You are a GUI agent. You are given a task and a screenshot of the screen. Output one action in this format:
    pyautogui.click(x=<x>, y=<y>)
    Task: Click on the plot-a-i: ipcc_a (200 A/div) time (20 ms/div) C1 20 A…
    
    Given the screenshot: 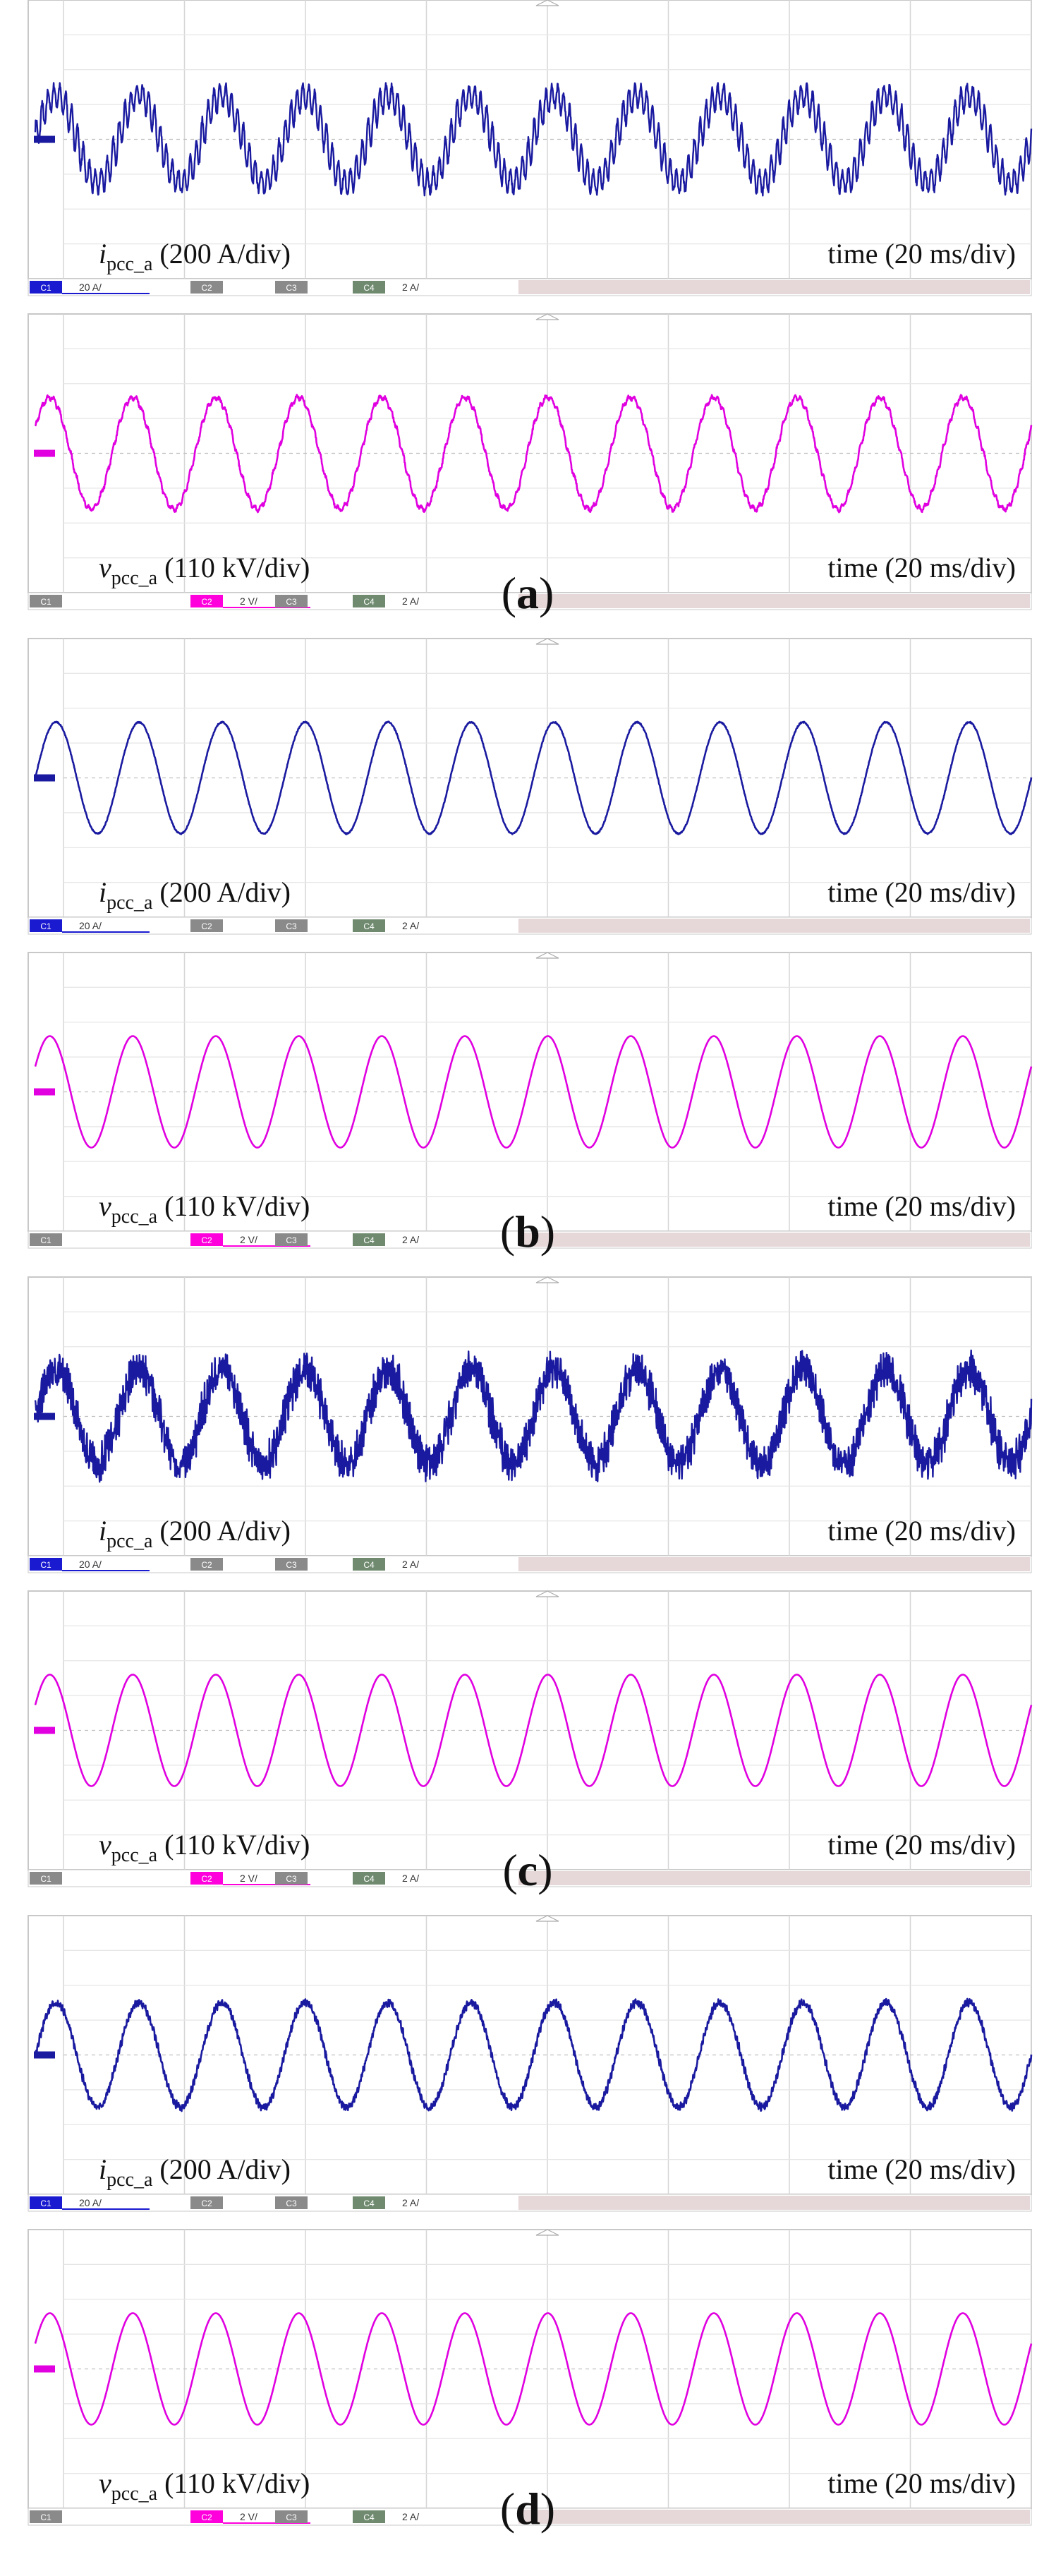 What is the action you would take?
    pyautogui.click(x=530, y=148)
    